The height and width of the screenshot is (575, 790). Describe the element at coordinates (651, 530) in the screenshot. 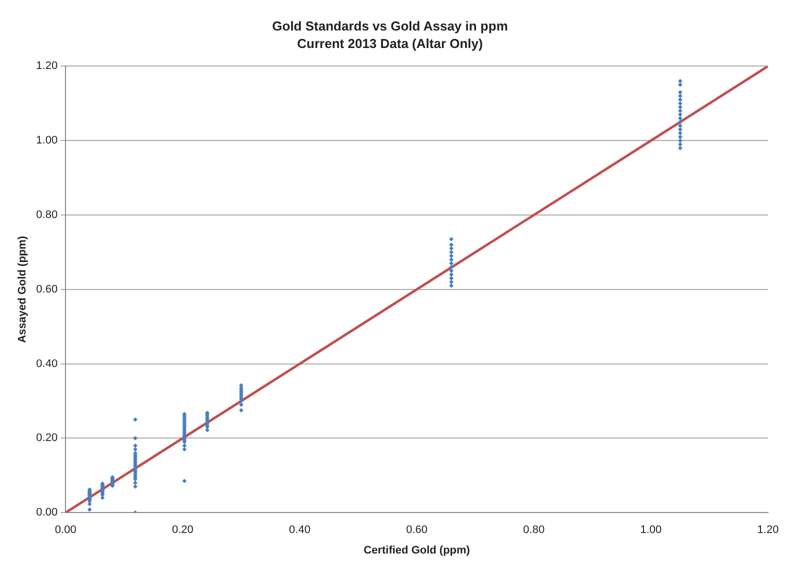

I see `x-tick-label: 1.00` at that location.